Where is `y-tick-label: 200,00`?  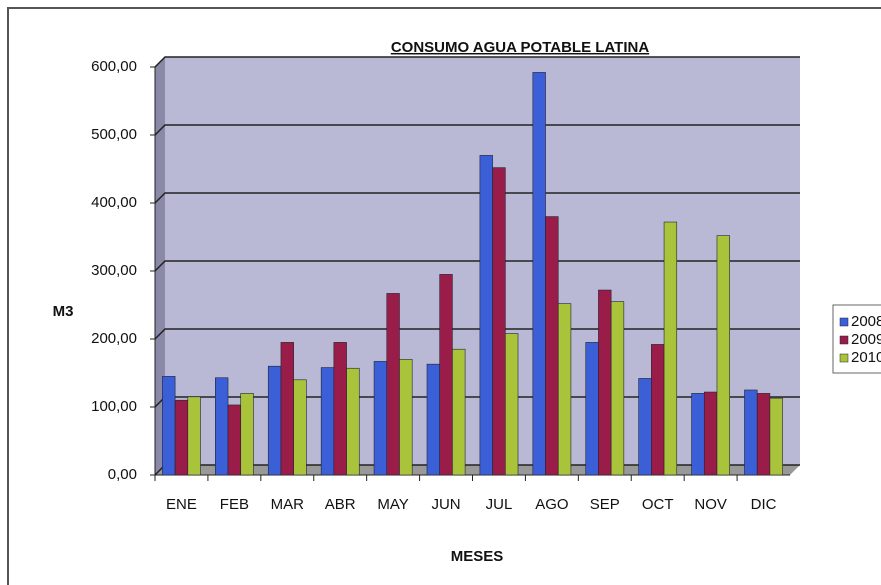
y-tick-label: 200,00 is located at coordinates (114, 338).